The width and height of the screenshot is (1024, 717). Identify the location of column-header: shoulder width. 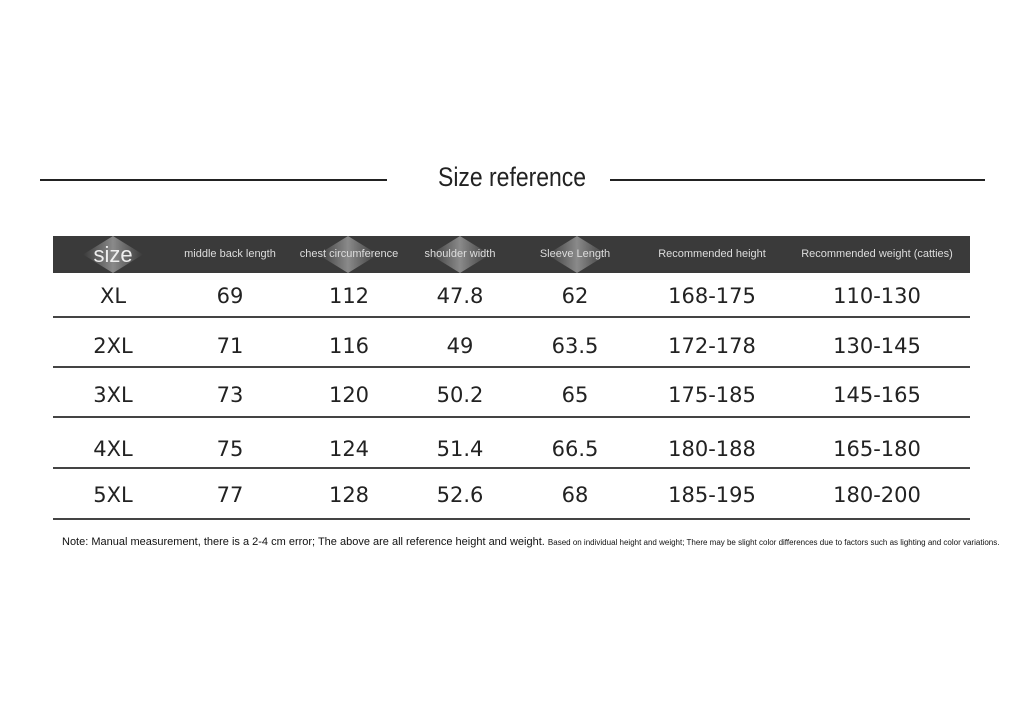
(460, 254).